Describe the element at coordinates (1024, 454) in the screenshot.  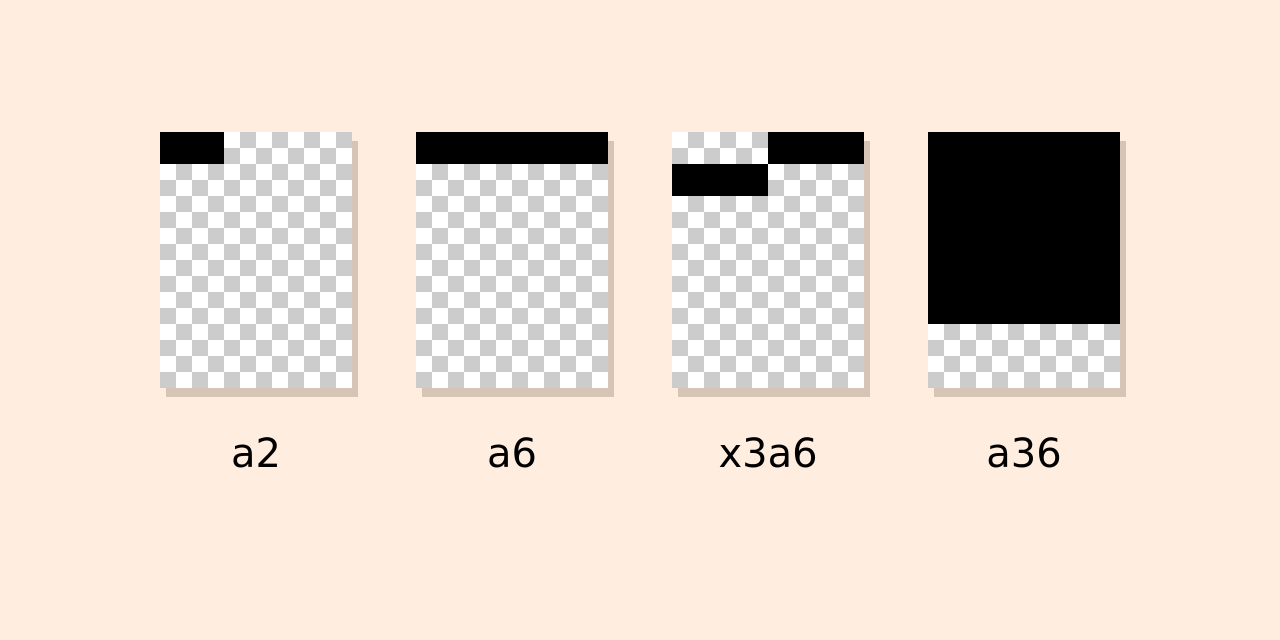
I see `panel-label: a36` at that location.